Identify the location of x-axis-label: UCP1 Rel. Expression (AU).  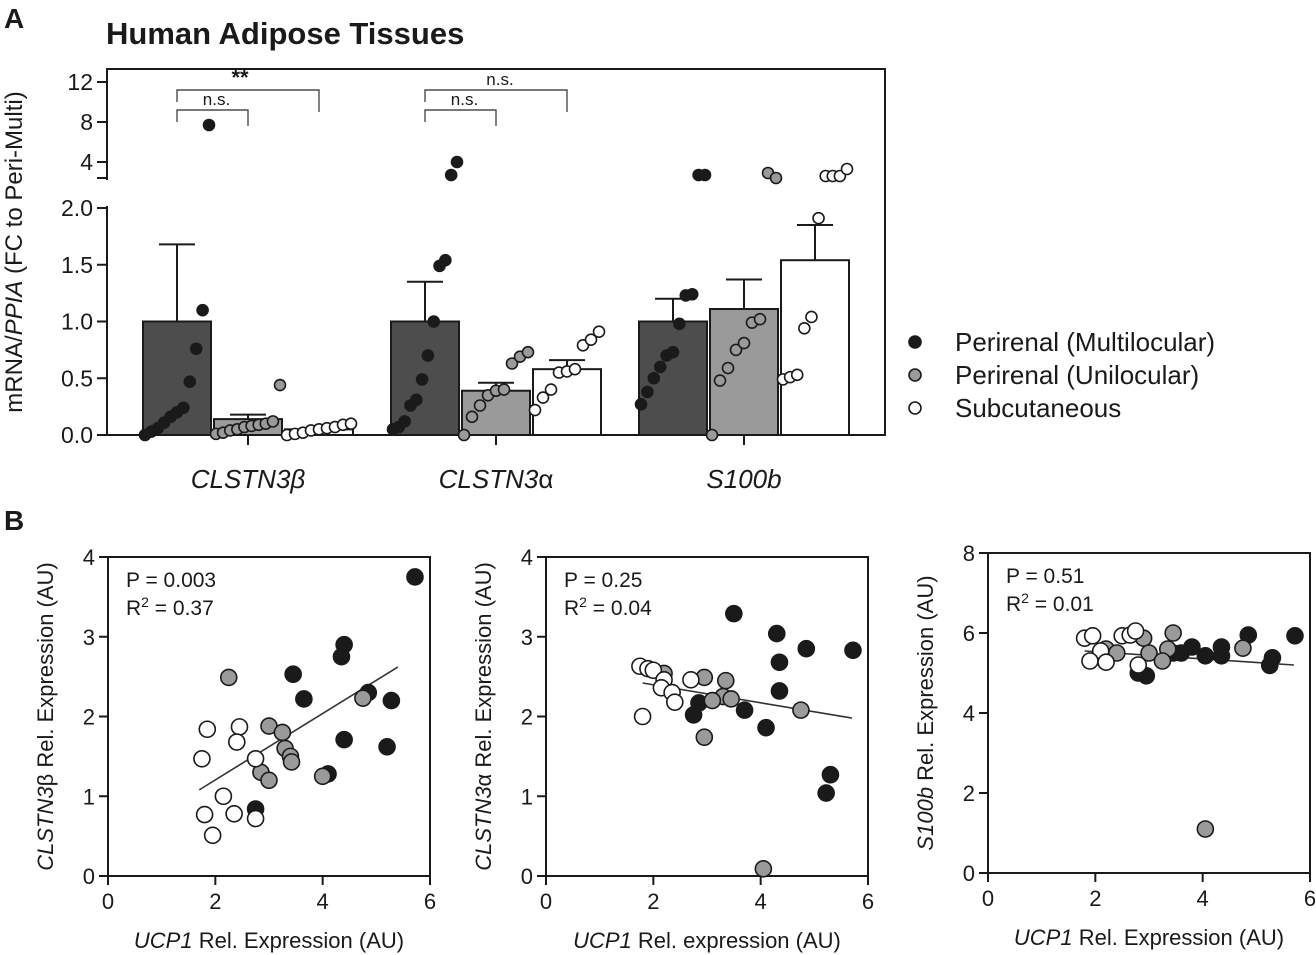
(1149, 937).